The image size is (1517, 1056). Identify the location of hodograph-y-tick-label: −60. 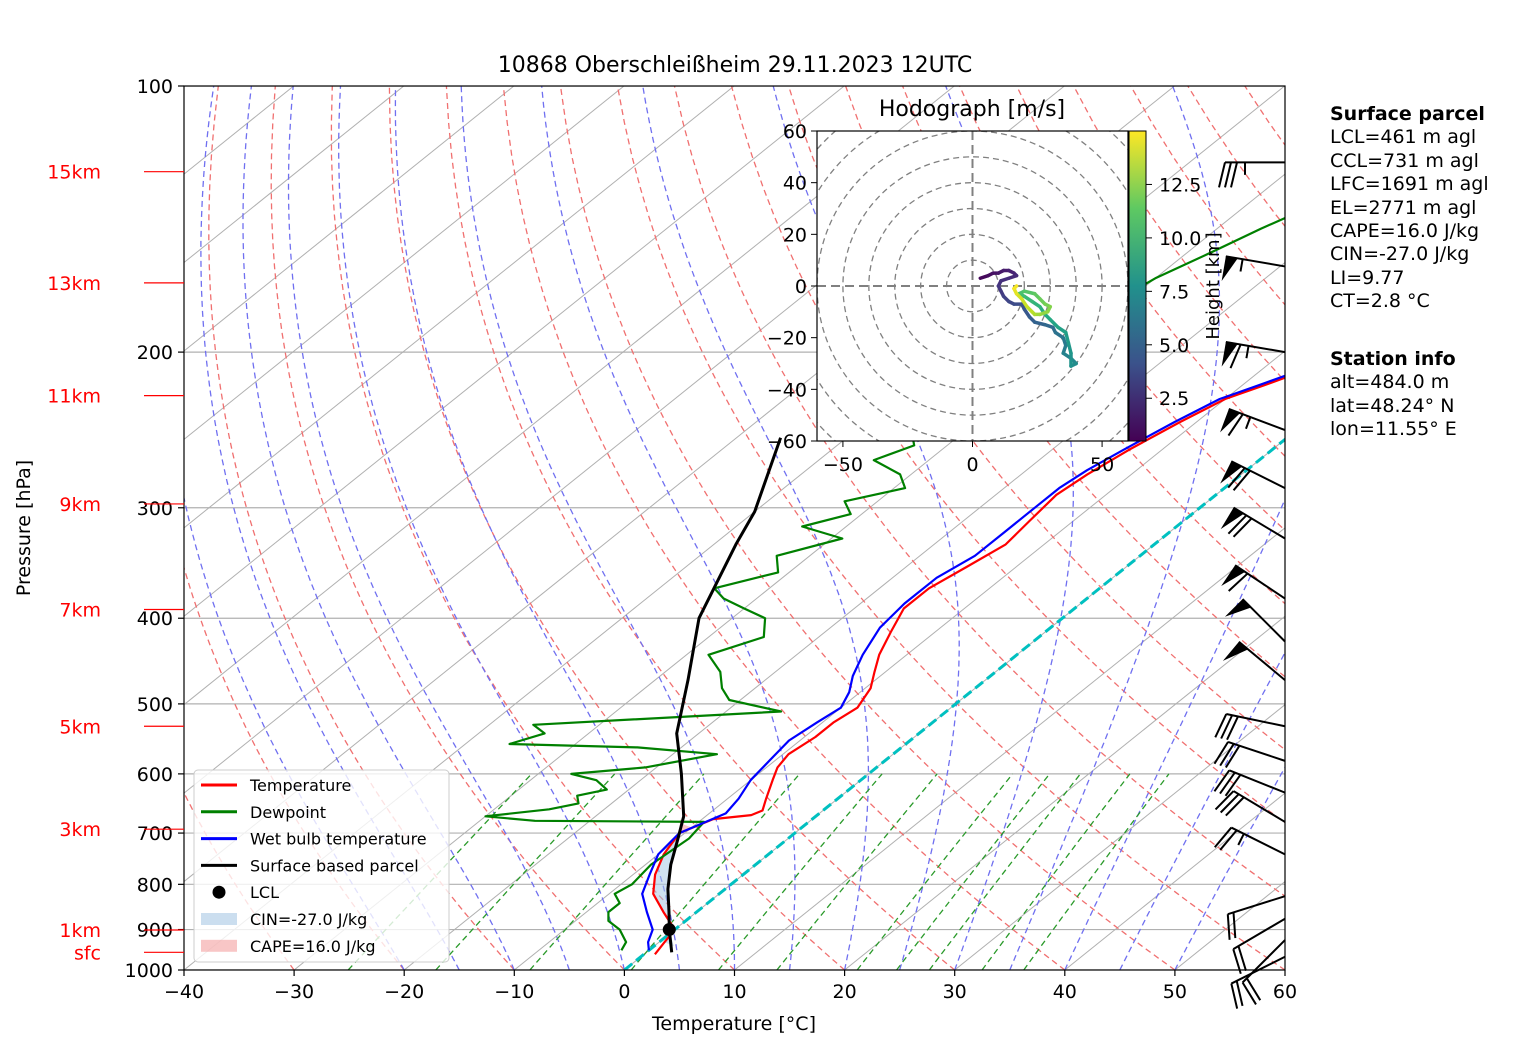
(787, 442).